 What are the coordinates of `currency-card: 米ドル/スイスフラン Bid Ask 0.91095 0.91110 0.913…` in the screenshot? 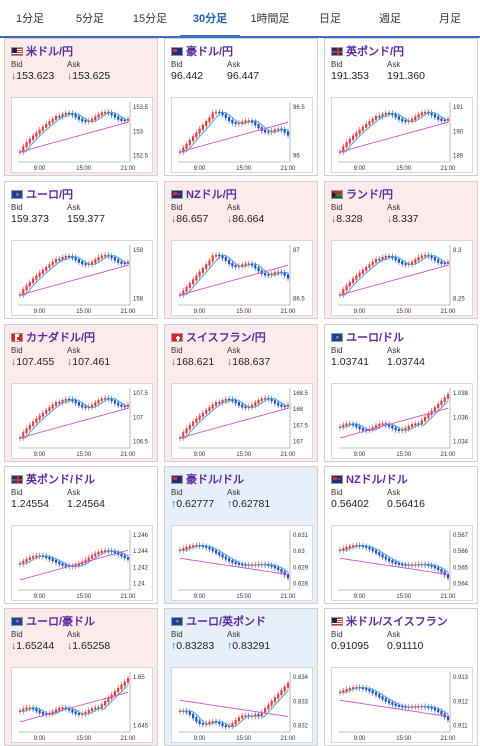 It's located at (401, 677).